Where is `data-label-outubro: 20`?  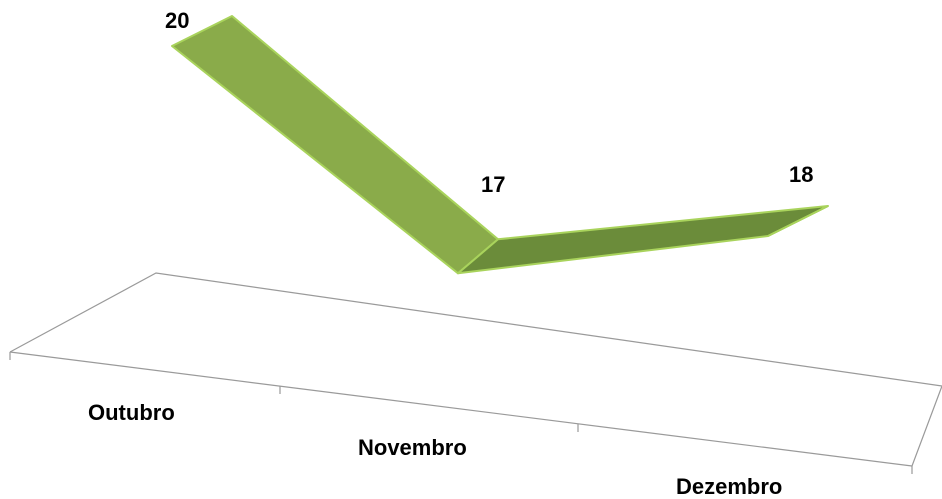
data-label-outubro: 20 is located at coordinates (177, 20).